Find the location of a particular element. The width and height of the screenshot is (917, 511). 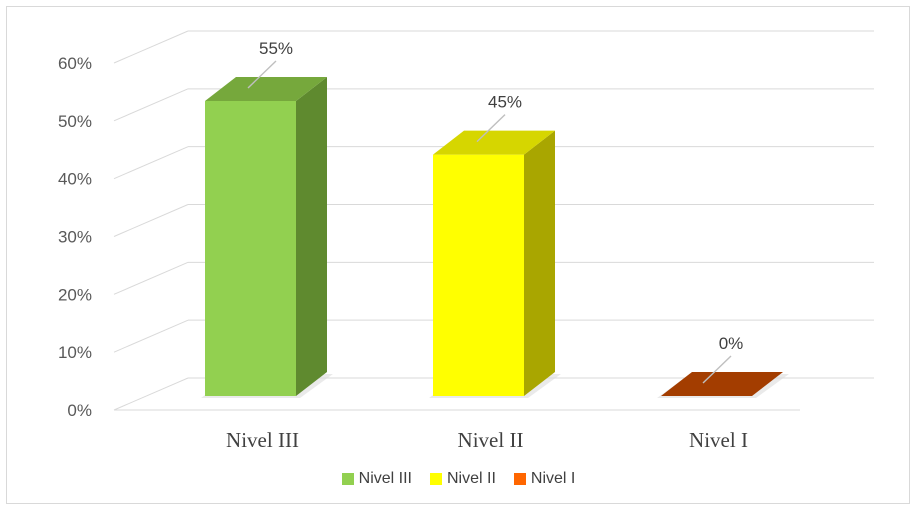

x-tick-label-0: Nivel III is located at coordinates (262, 440).